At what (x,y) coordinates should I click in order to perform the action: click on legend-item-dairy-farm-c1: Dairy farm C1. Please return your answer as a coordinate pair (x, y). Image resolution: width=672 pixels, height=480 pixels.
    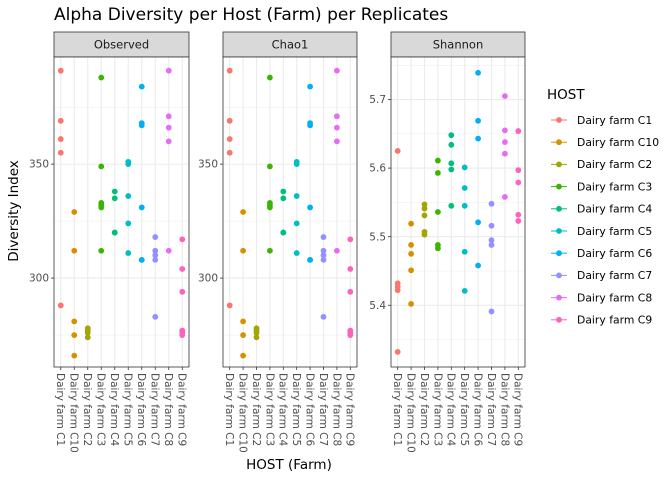
    Looking at the image, I should click on (601, 120).